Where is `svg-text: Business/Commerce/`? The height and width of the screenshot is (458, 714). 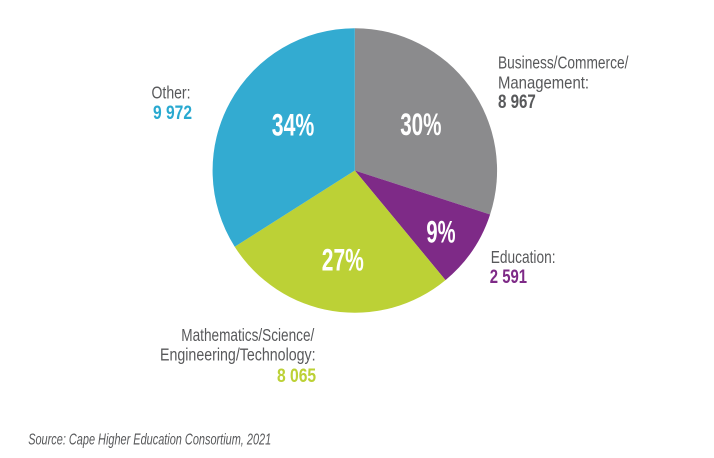 svg-text: Business/Commerce/ is located at coordinates (563, 62).